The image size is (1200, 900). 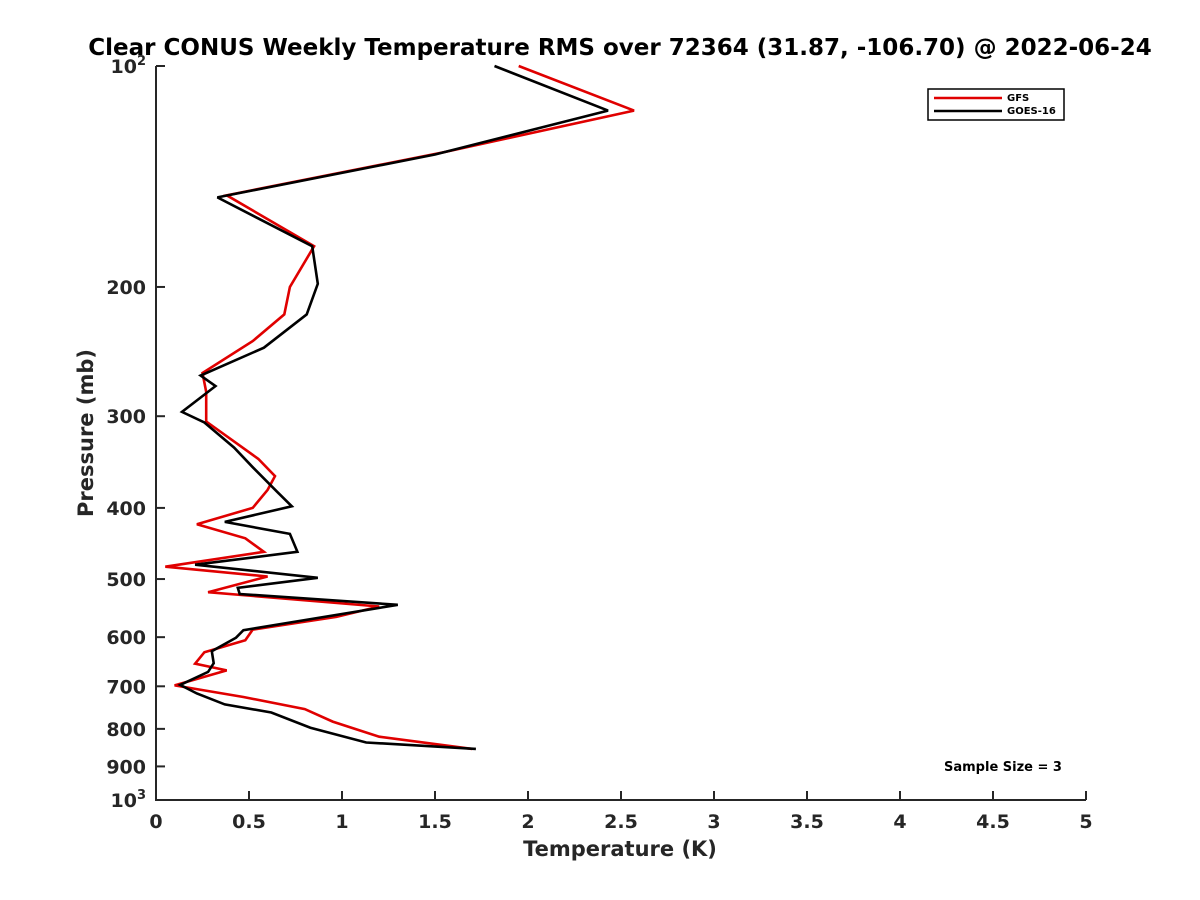 I want to click on x-tick-label: 3, so click(x=713, y=822).